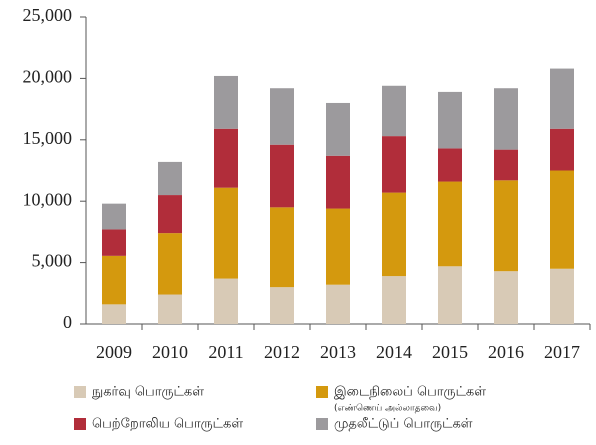 The width and height of the screenshot is (596, 445). I want to click on x-tick-label: 2014, so click(394, 352).